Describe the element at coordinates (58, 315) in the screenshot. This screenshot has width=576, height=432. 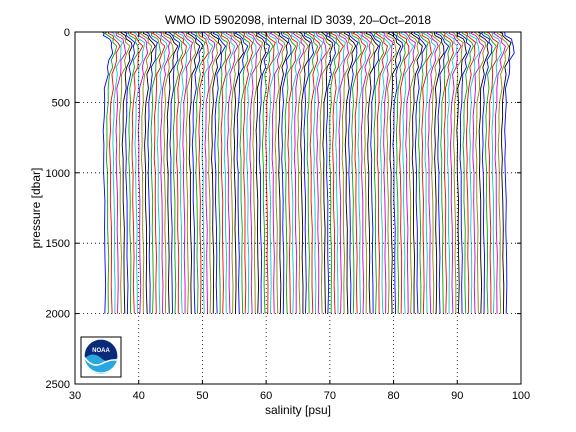
I see `y-tick-label: 2000` at that location.